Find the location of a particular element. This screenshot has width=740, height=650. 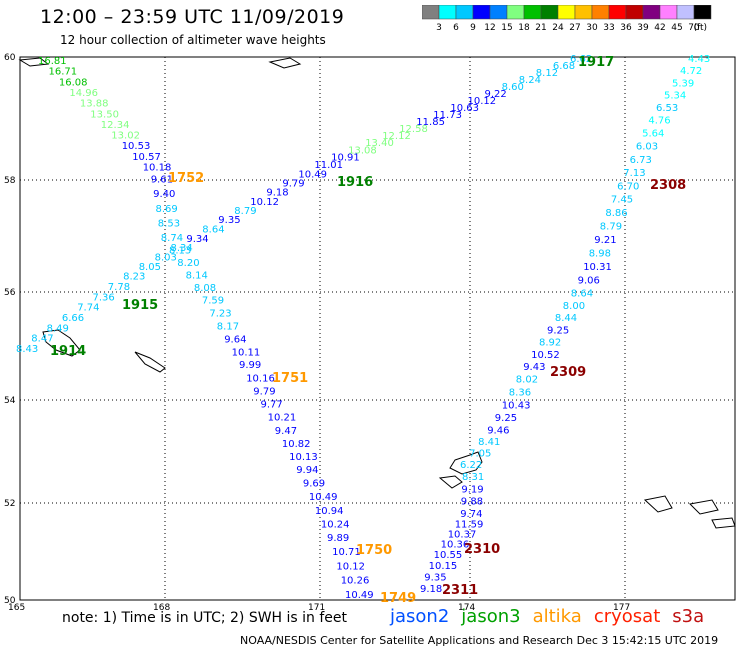

wave-height-value: 10.82 is located at coordinates (296, 444).